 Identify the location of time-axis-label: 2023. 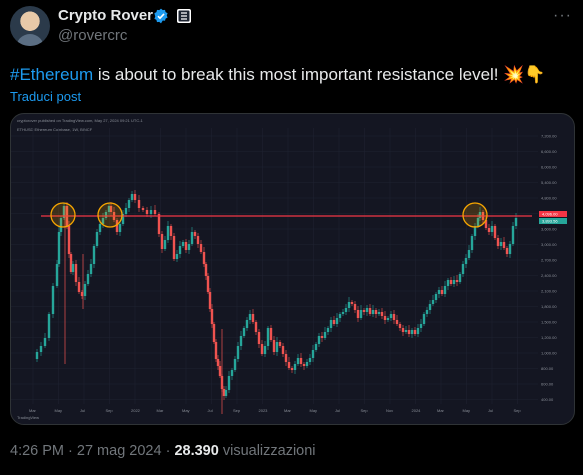
(264, 410).